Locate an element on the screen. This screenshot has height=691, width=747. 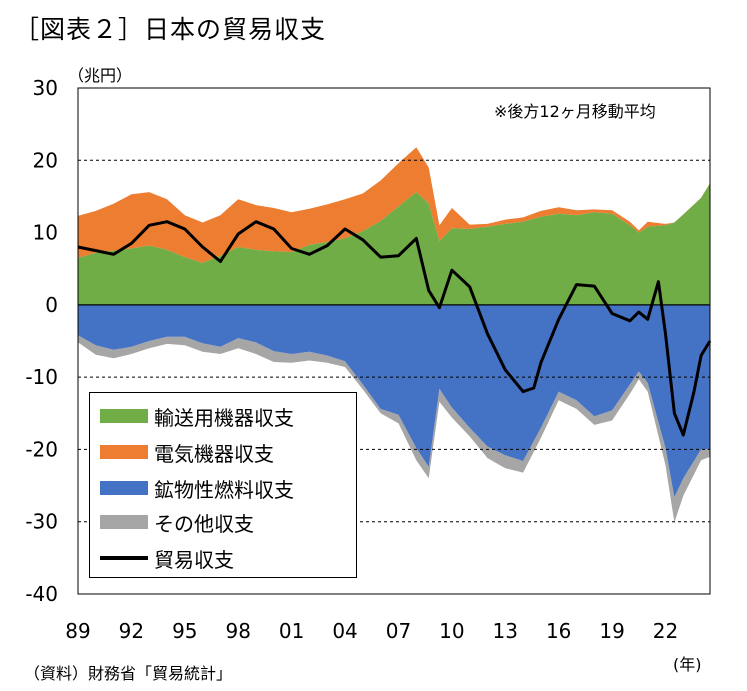
legend-label-transport: 輸送用機器収支 is located at coordinates (224, 417).